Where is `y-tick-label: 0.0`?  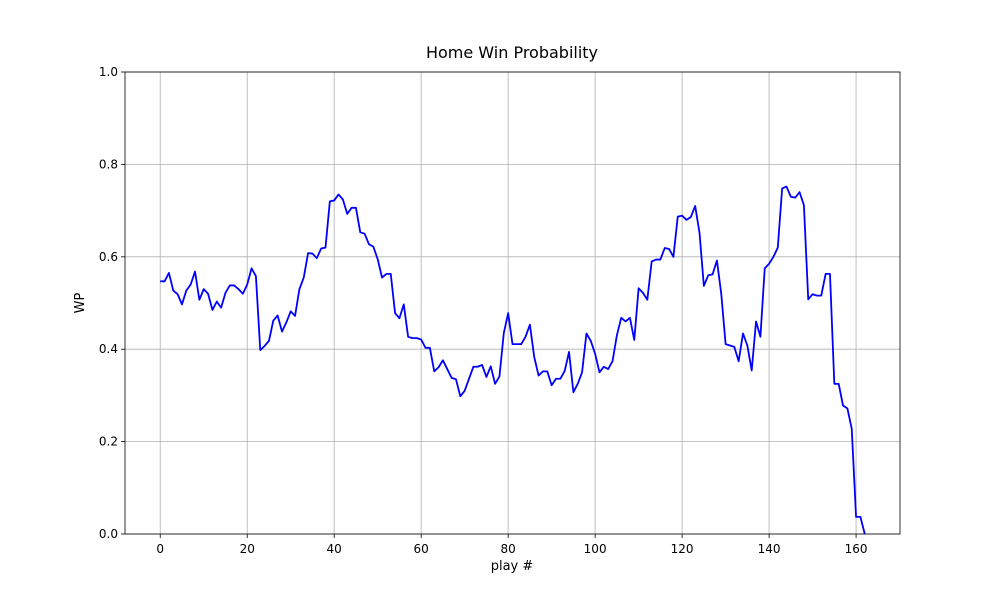 y-tick-label: 0.0 is located at coordinates (108, 534).